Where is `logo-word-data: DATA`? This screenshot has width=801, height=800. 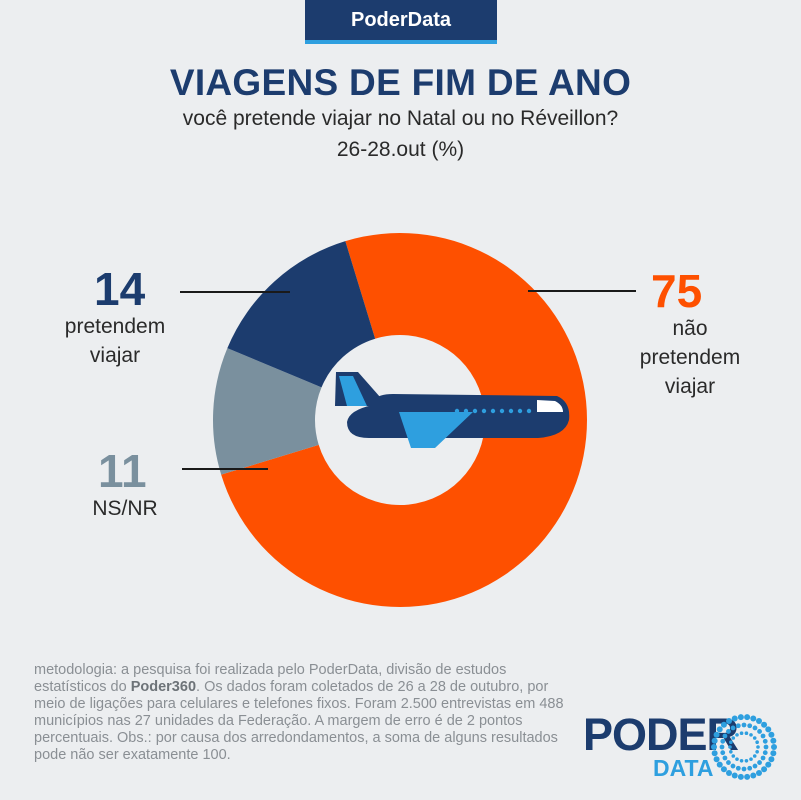 logo-word-data: DATA is located at coordinates (683, 768).